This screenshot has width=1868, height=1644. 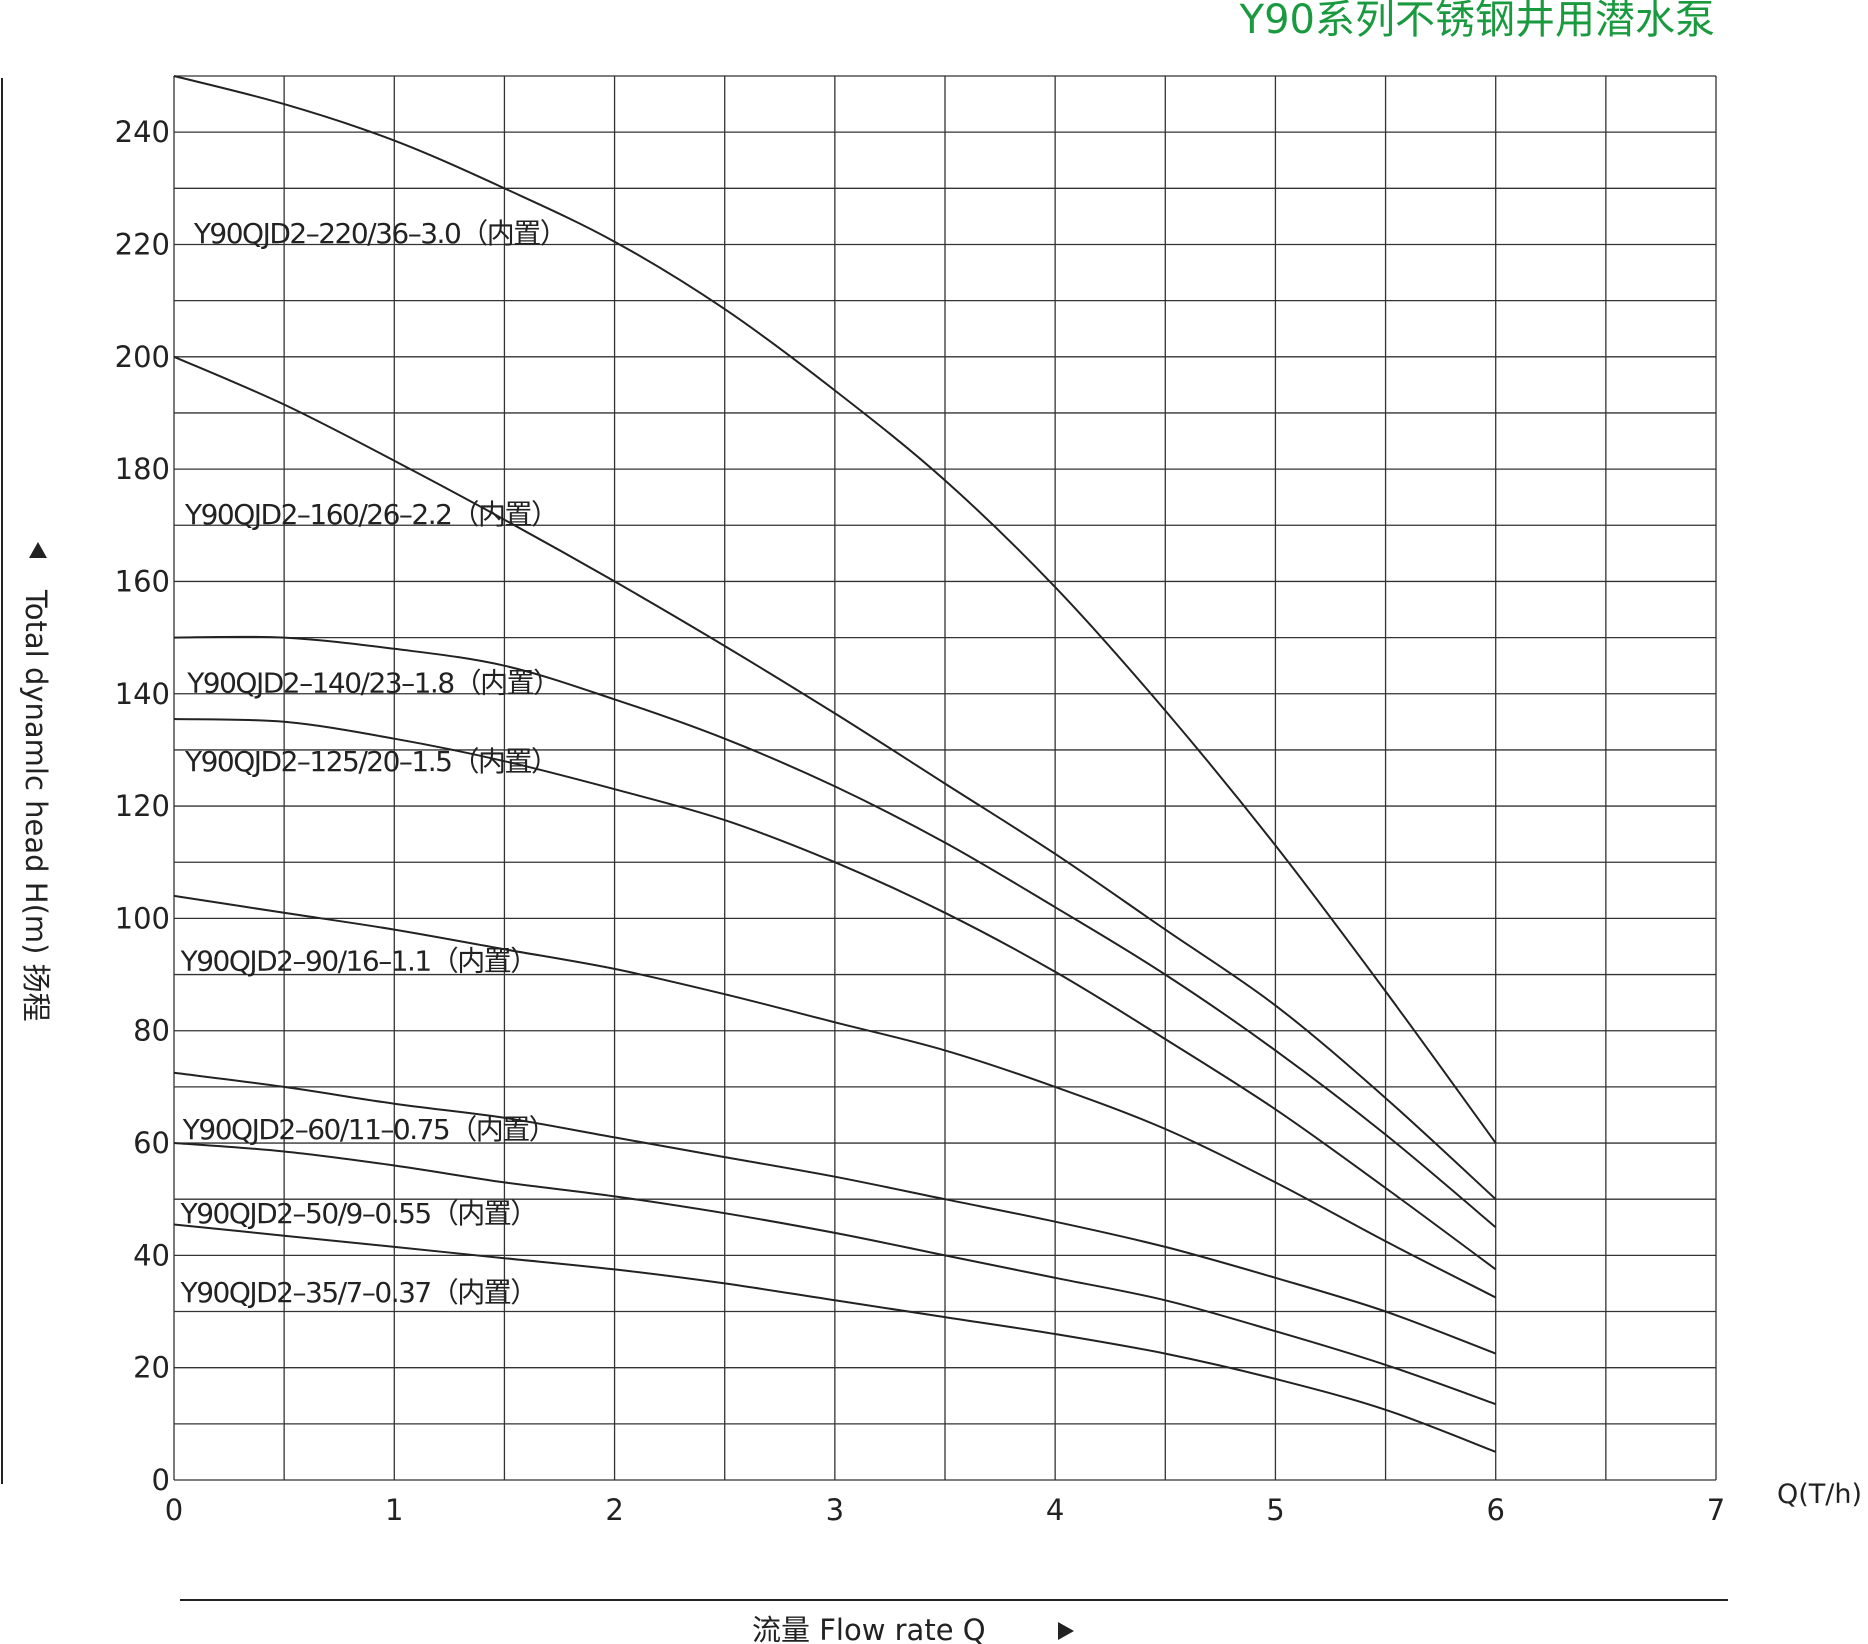 I want to click on y-tick-labels: 0 20 40 60 80 100 120 140 160 180 200 220 240, so click(x=142, y=806).